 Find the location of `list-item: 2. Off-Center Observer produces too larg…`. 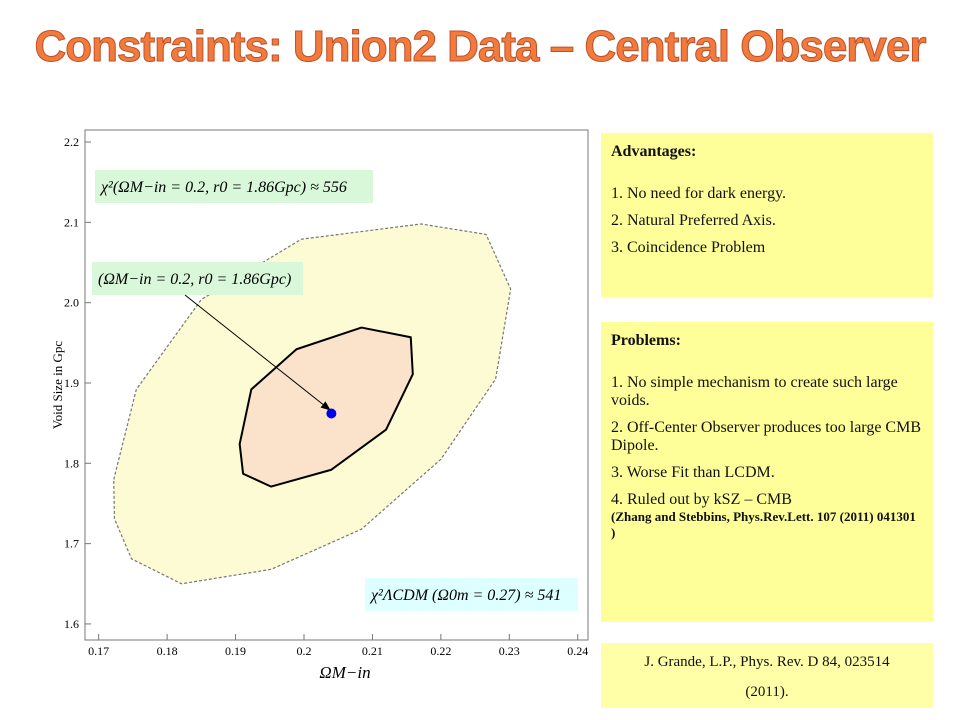

list-item: 2. Off-Center Observer produces too larg… is located at coordinates (766, 436).